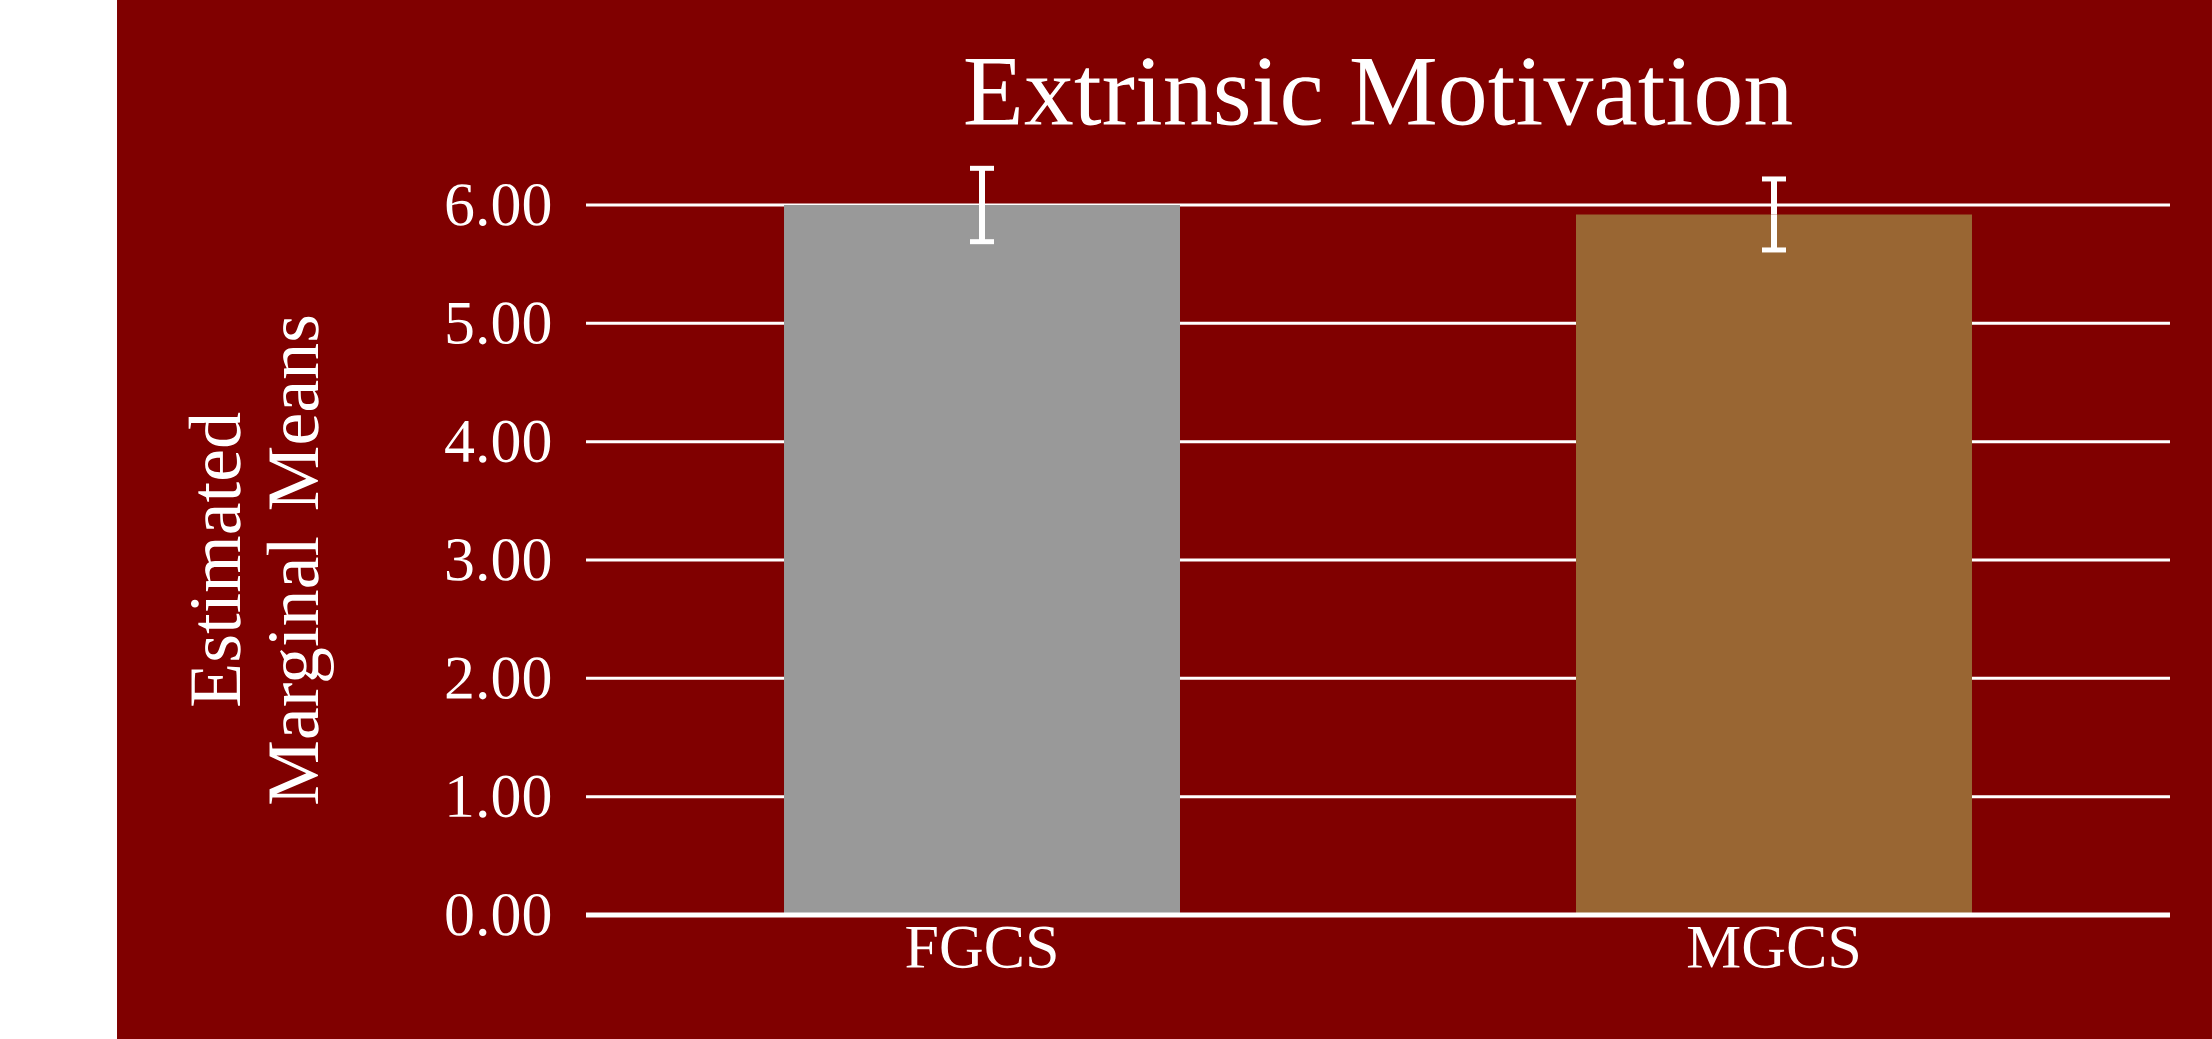 The image size is (2212, 1039). What do you see at coordinates (981, 947) in the screenshot?
I see `x-tick-label: FGCS` at bounding box center [981, 947].